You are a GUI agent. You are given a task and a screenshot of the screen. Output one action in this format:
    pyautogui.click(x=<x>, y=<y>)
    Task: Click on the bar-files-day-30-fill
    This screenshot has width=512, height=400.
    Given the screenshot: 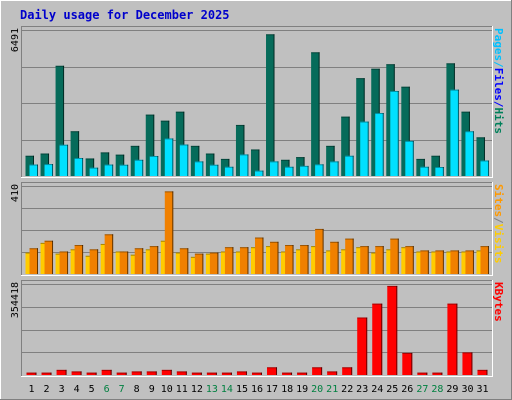 What is the action you would take?
    pyautogui.click(x=469, y=153)
    